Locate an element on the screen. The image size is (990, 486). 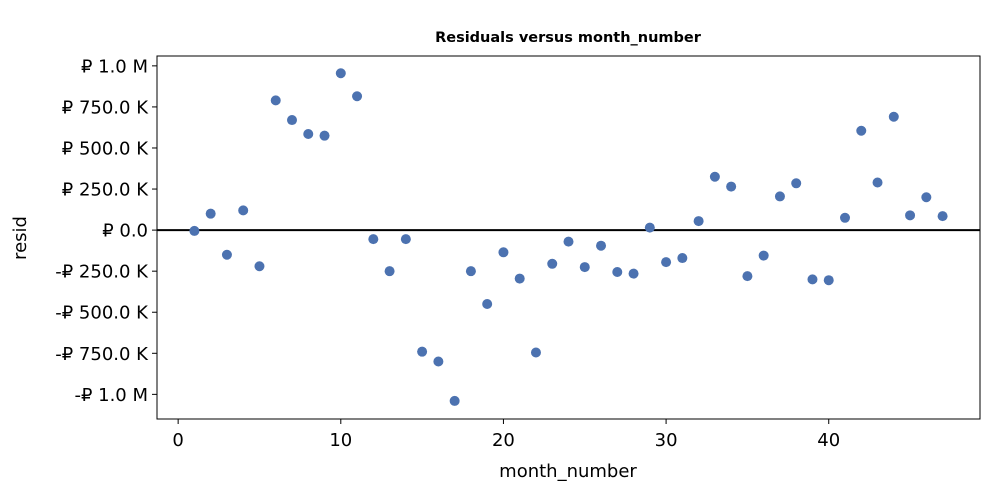
x-tick-label: 10 is located at coordinates (340, 440).